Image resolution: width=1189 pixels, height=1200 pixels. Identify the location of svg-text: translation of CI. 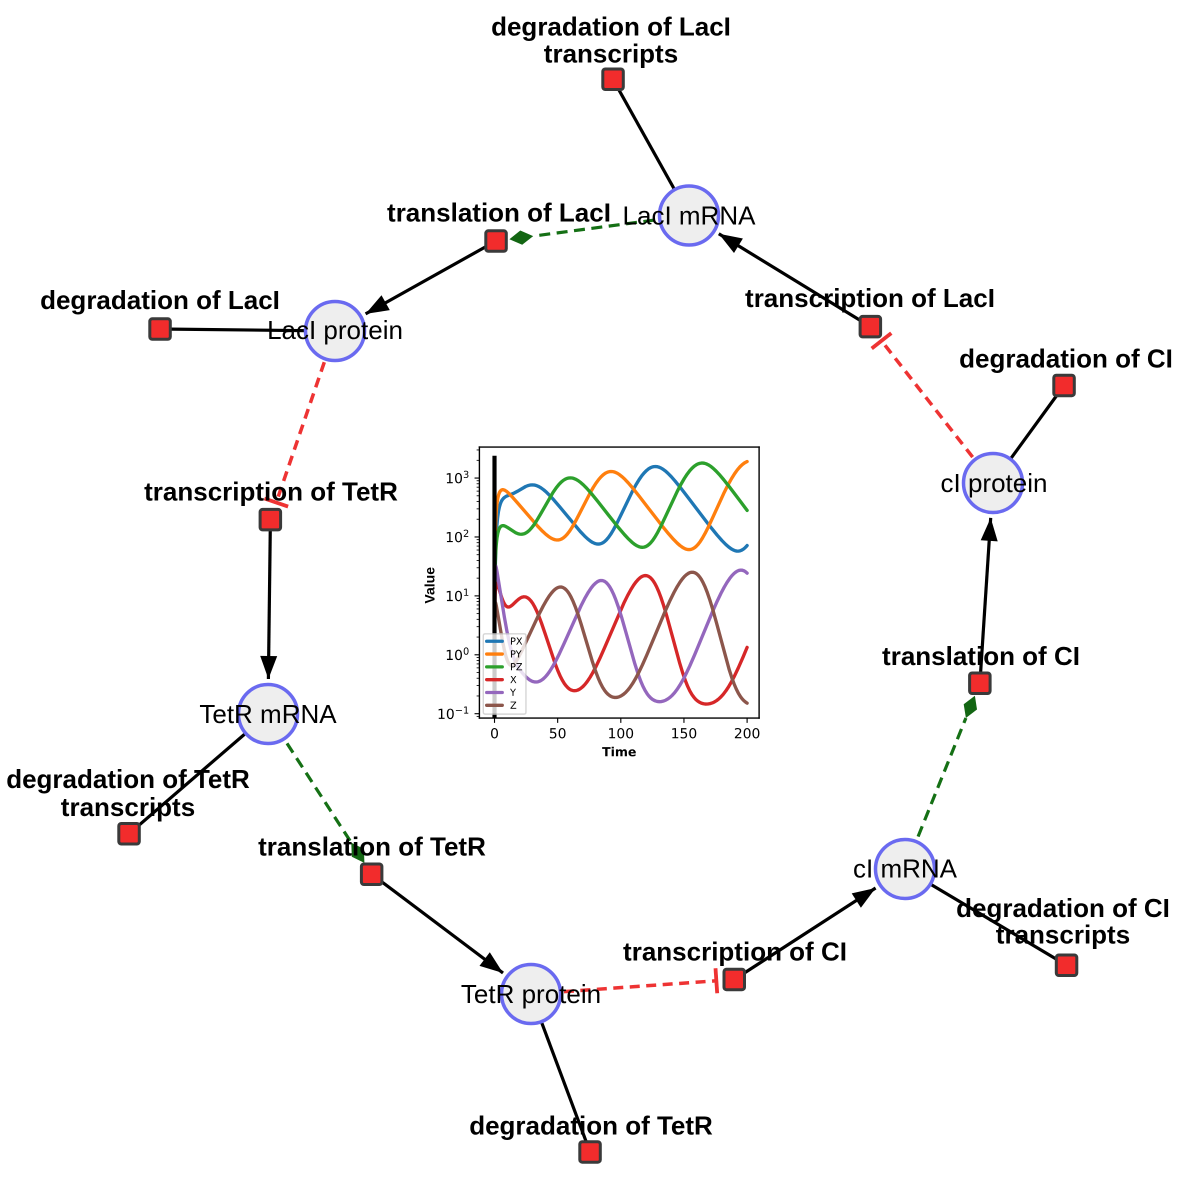
(981, 656).